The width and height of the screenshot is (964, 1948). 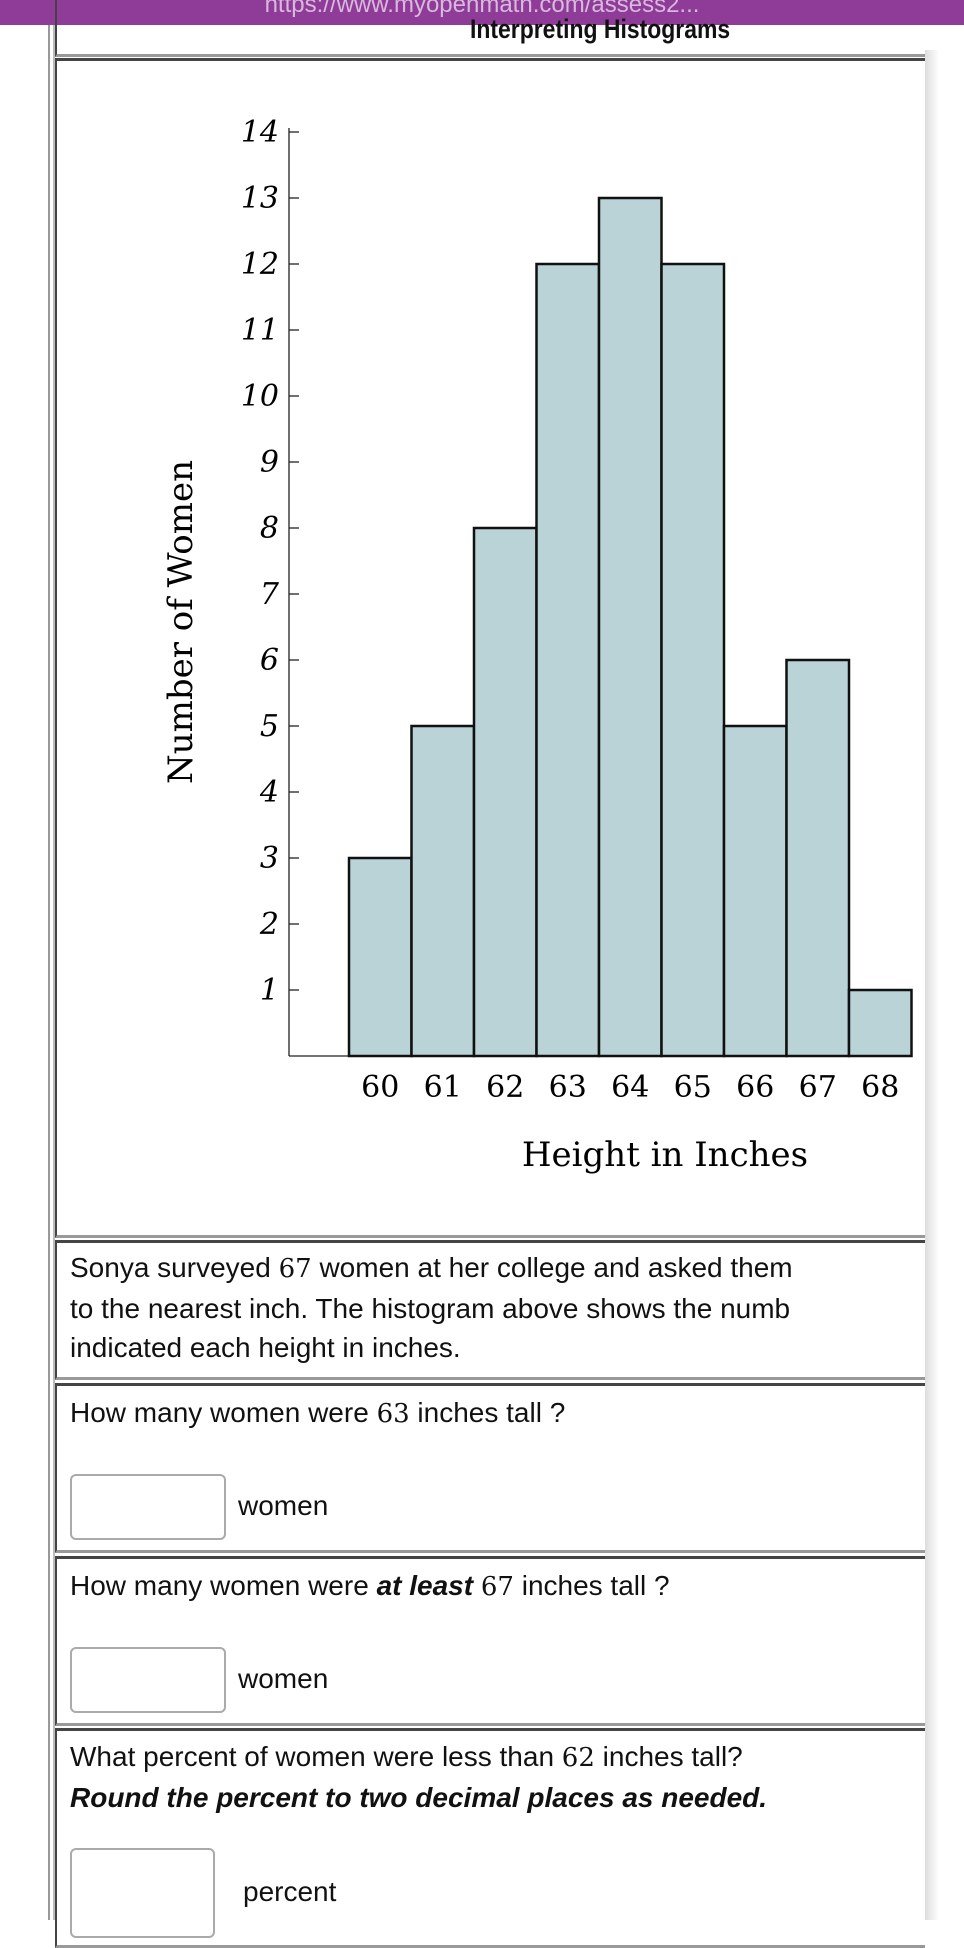 What do you see at coordinates (148, 1507) in the screenshot?
I see `answer-1-input` at bounding box center [148, 1507].